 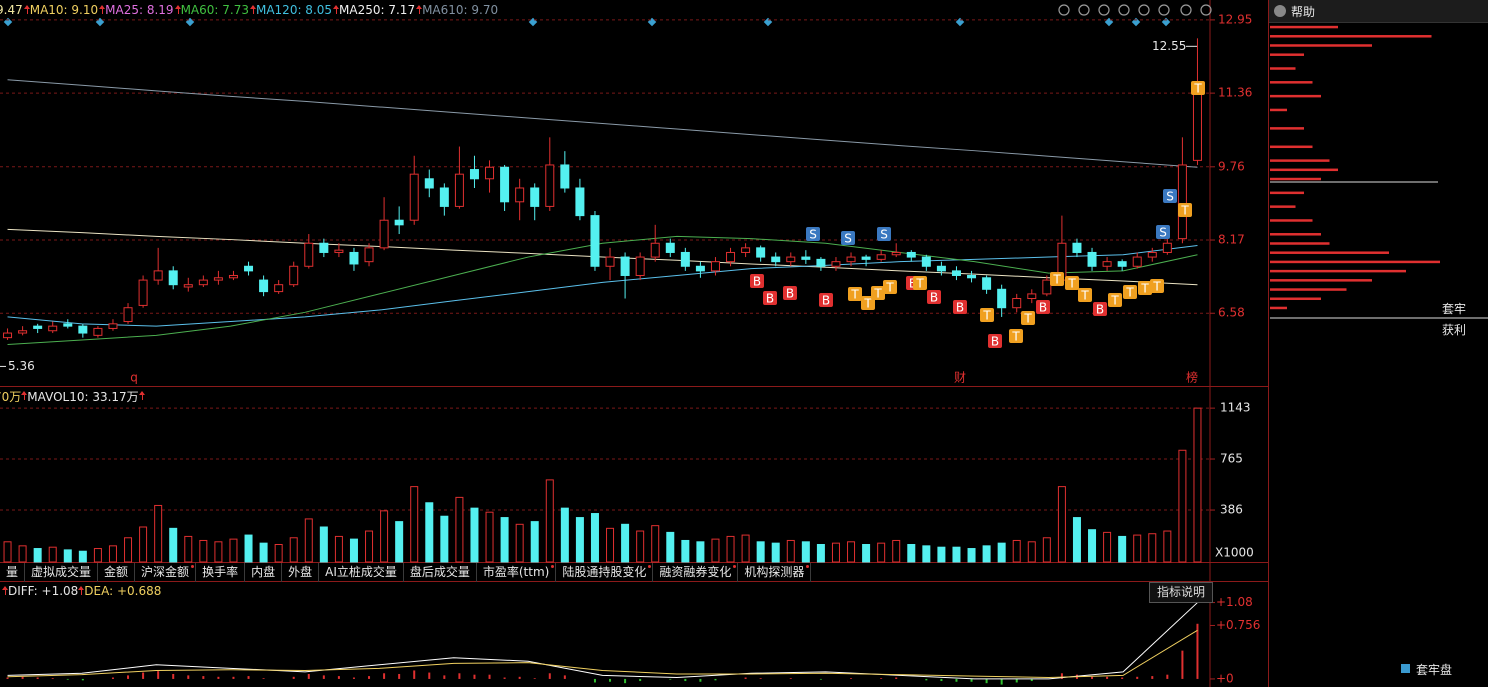 I want to click on indicator-tab: 陆股通持股变化, so click(x=605, y=572).